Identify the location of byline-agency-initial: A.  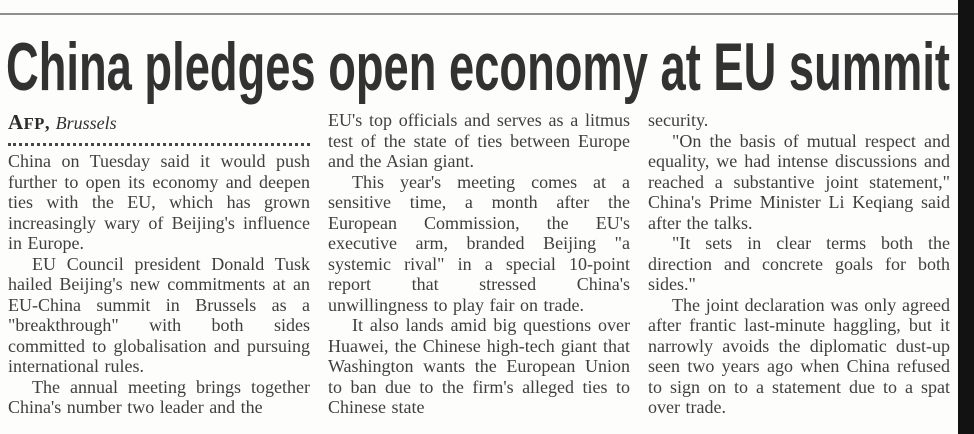
(16, 122).